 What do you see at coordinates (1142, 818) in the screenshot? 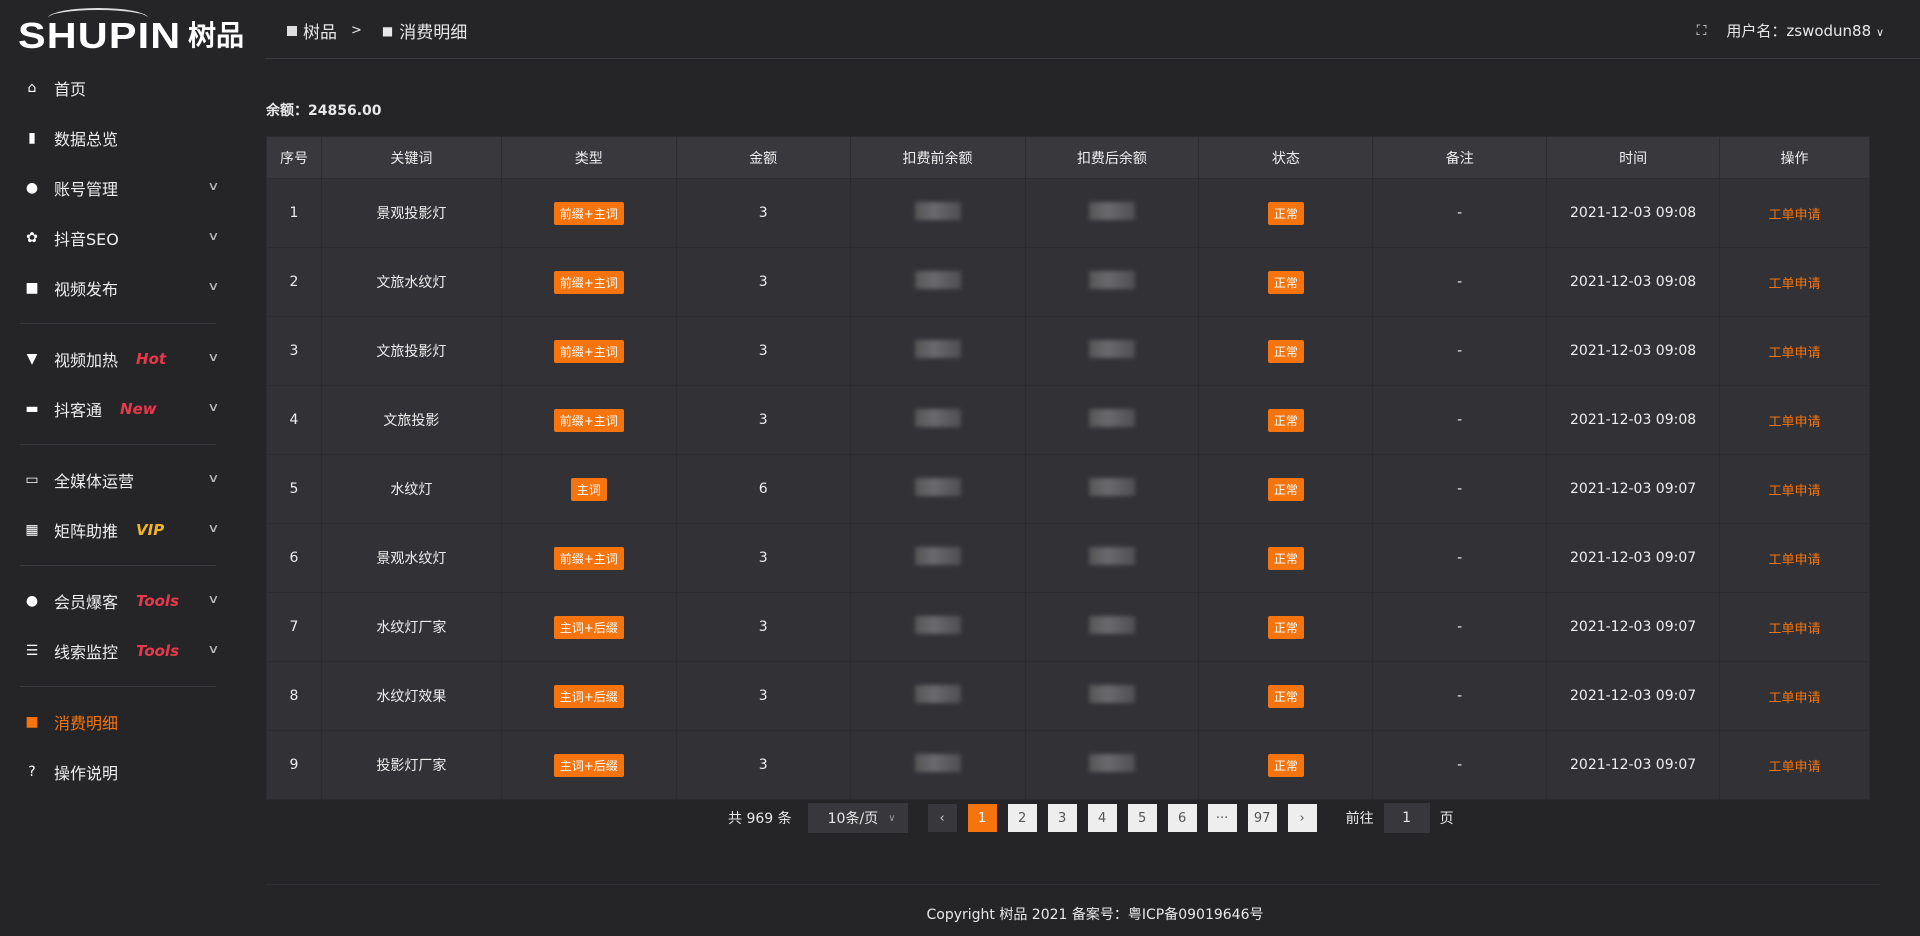
I see `page-button: 5` at bounding box center [1142, 818].